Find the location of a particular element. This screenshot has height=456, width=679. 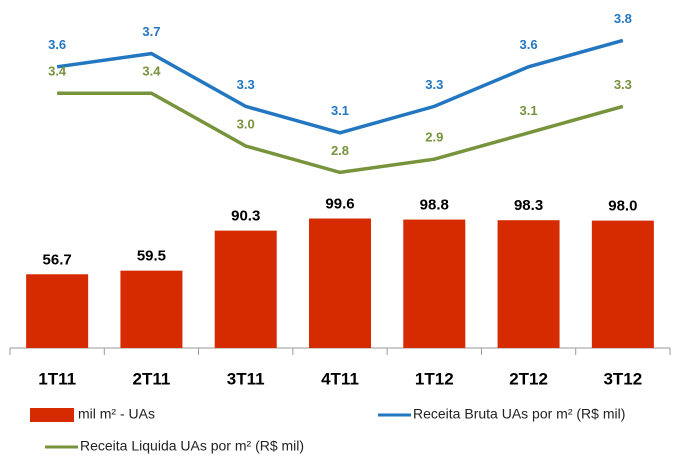

line-label: 3.7 is located at coordinates (151, 31).